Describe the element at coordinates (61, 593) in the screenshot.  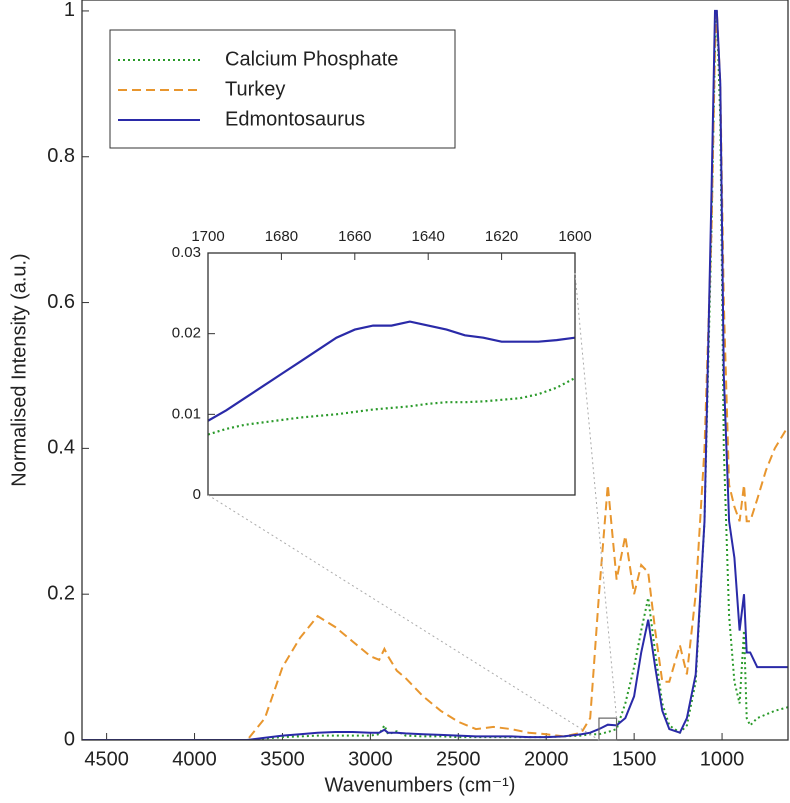
I see `y-tick-label: 0.2` at that location.